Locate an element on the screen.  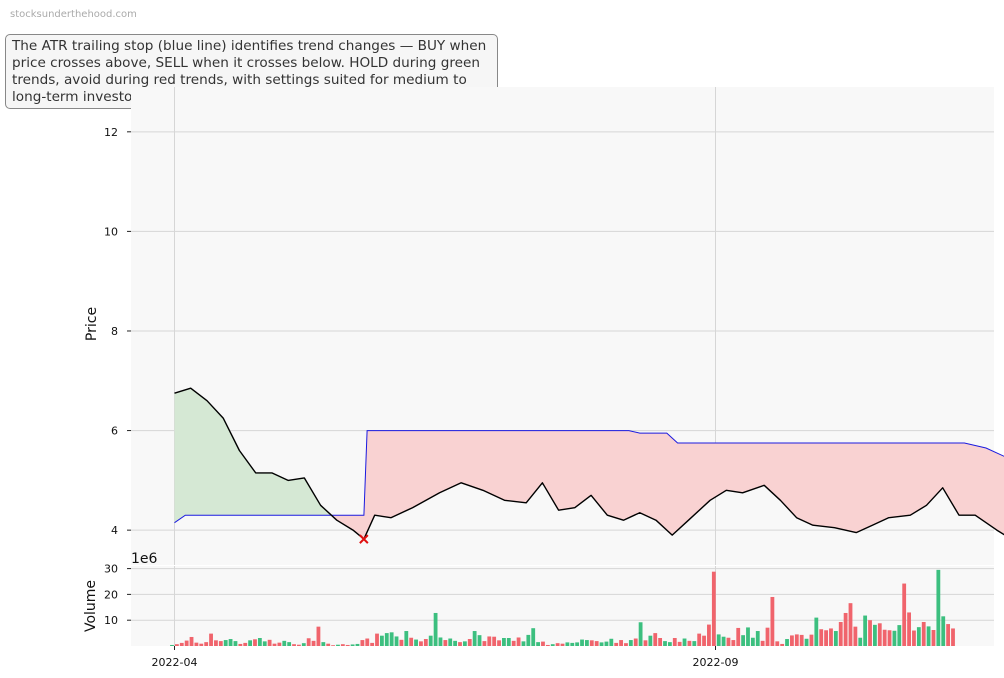
price-y-tick-label: 6 is located at coordinates (114, 431).